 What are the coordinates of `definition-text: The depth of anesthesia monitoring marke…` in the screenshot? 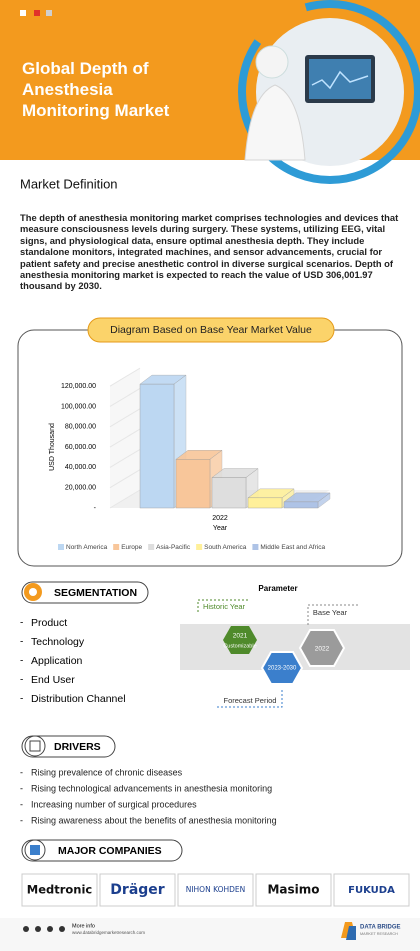 It's located at (209, 252).